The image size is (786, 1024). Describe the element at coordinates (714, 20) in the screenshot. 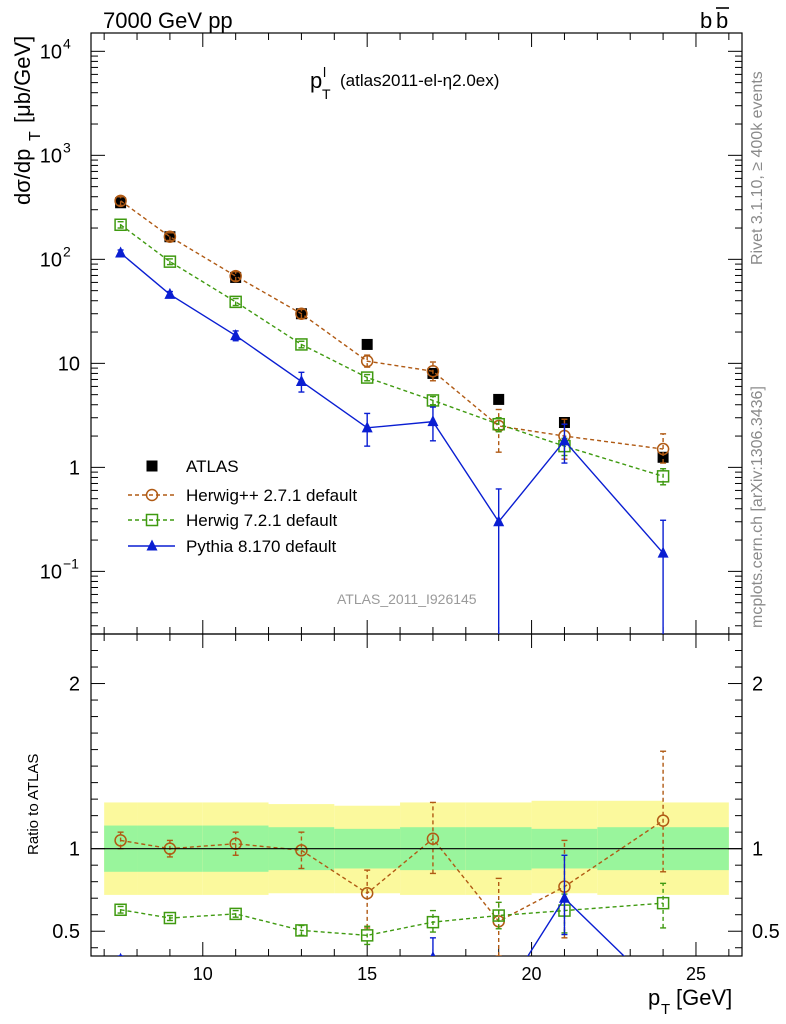

I see `header-right-label: b b` at that location.